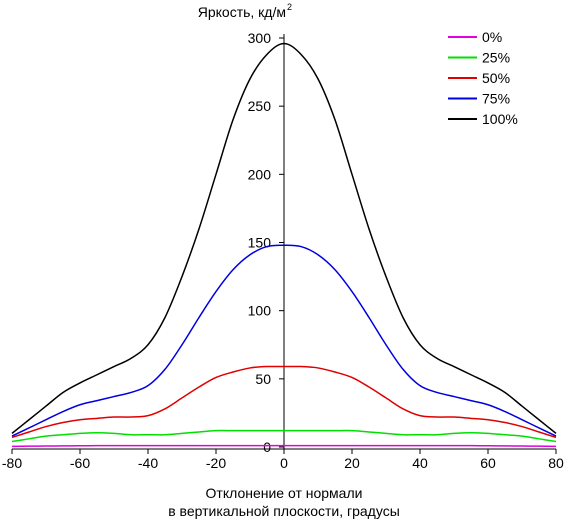  Describe the element at coordinates (284, 436) in the screenshot. I see `series-line-25pct` at that location.